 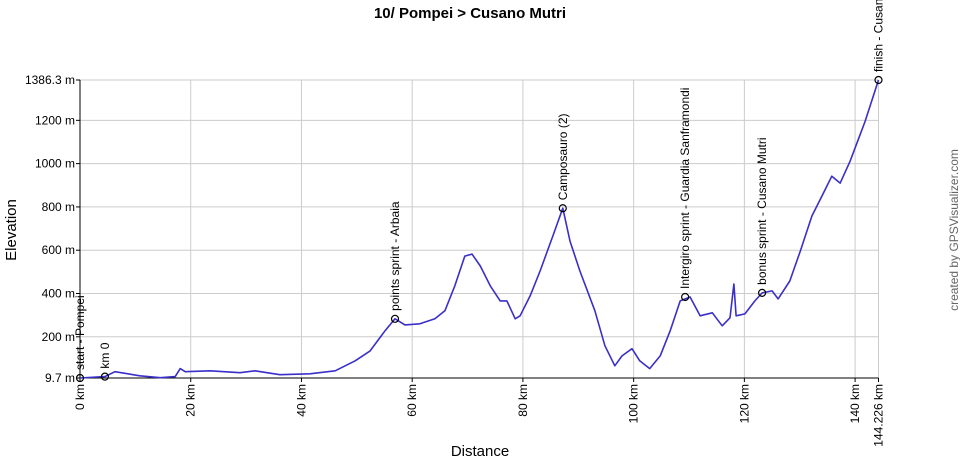 I want to click on x-tick-label: 60 km, so click(x=412, y=400).